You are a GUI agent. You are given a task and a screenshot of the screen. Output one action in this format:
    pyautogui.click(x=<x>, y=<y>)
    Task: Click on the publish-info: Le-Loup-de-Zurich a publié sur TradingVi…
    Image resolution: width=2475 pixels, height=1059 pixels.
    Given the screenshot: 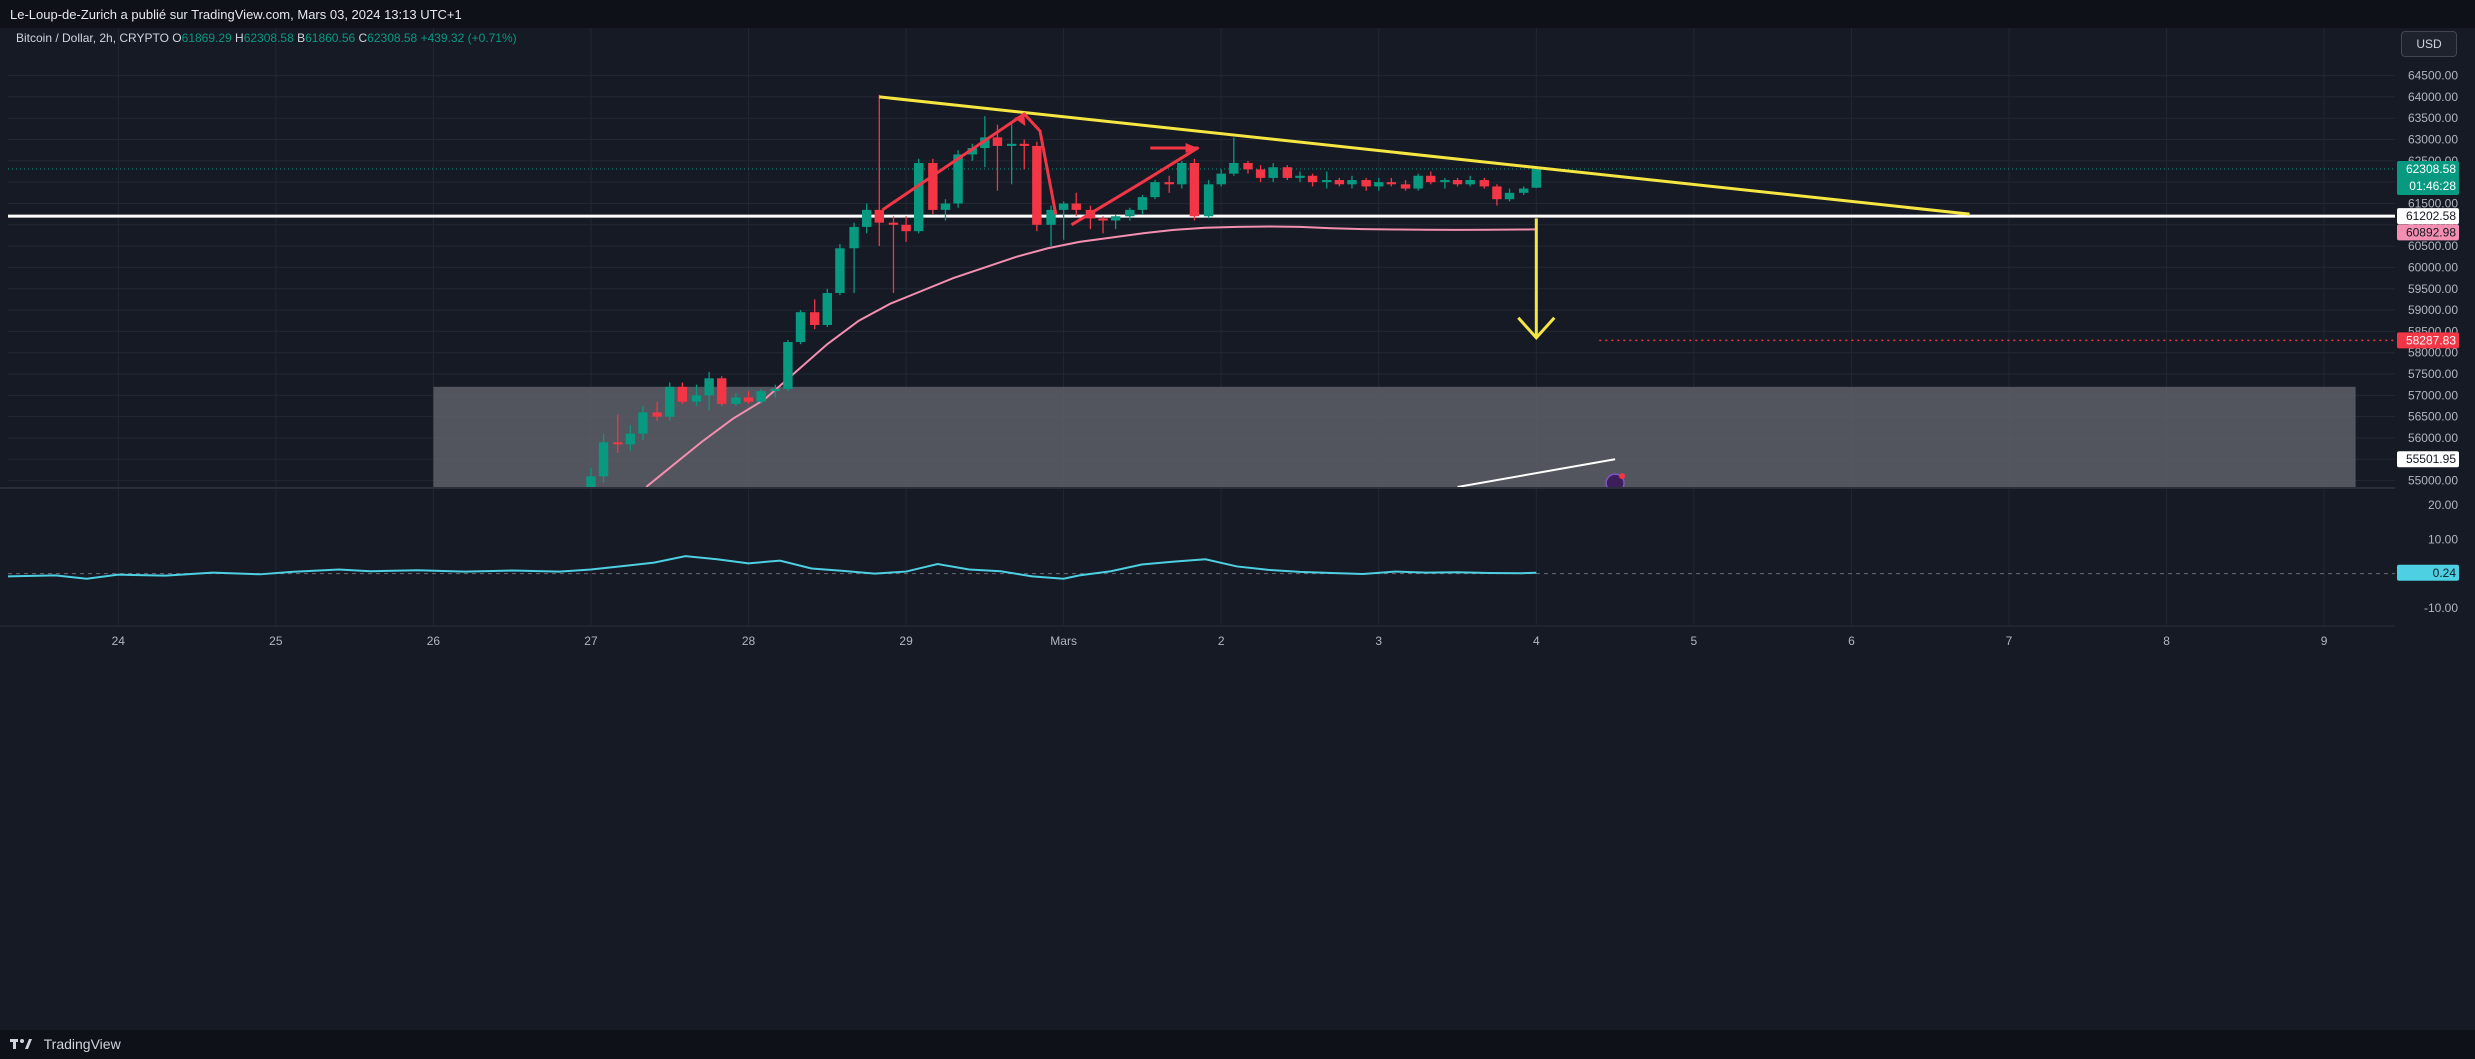 What is the action you would take?
    pyautogui.click(x=236, y=14)
    